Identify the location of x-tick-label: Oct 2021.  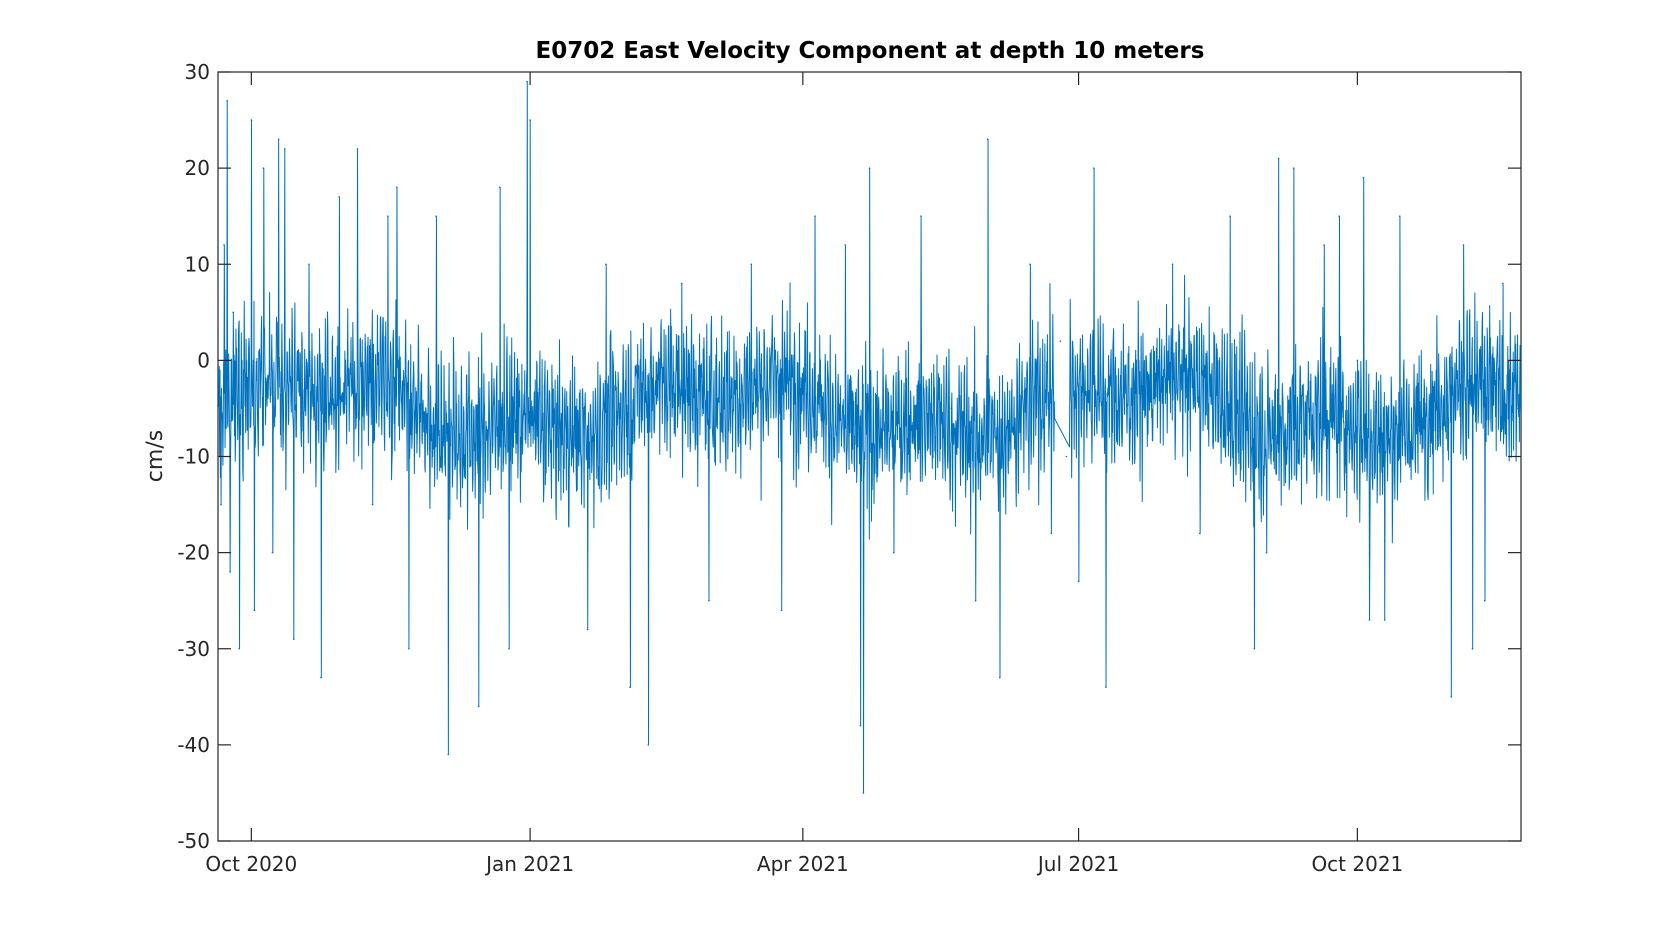
(1357, 864).